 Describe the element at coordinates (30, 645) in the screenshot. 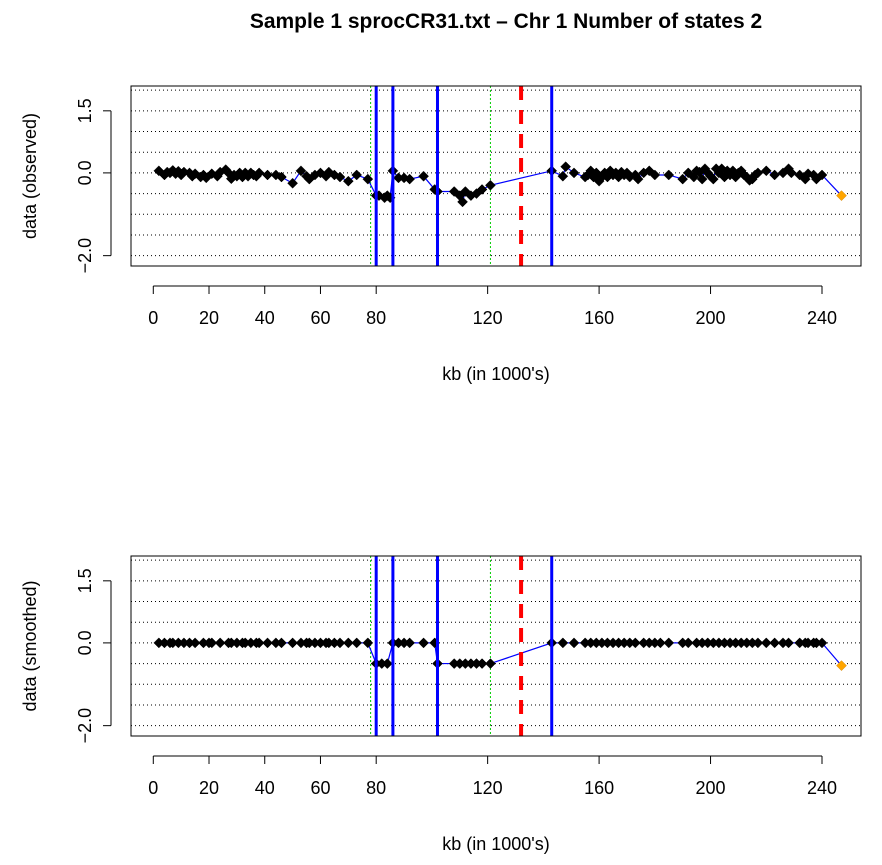

I see `y-axis-title: data (smoothed)` at that location.